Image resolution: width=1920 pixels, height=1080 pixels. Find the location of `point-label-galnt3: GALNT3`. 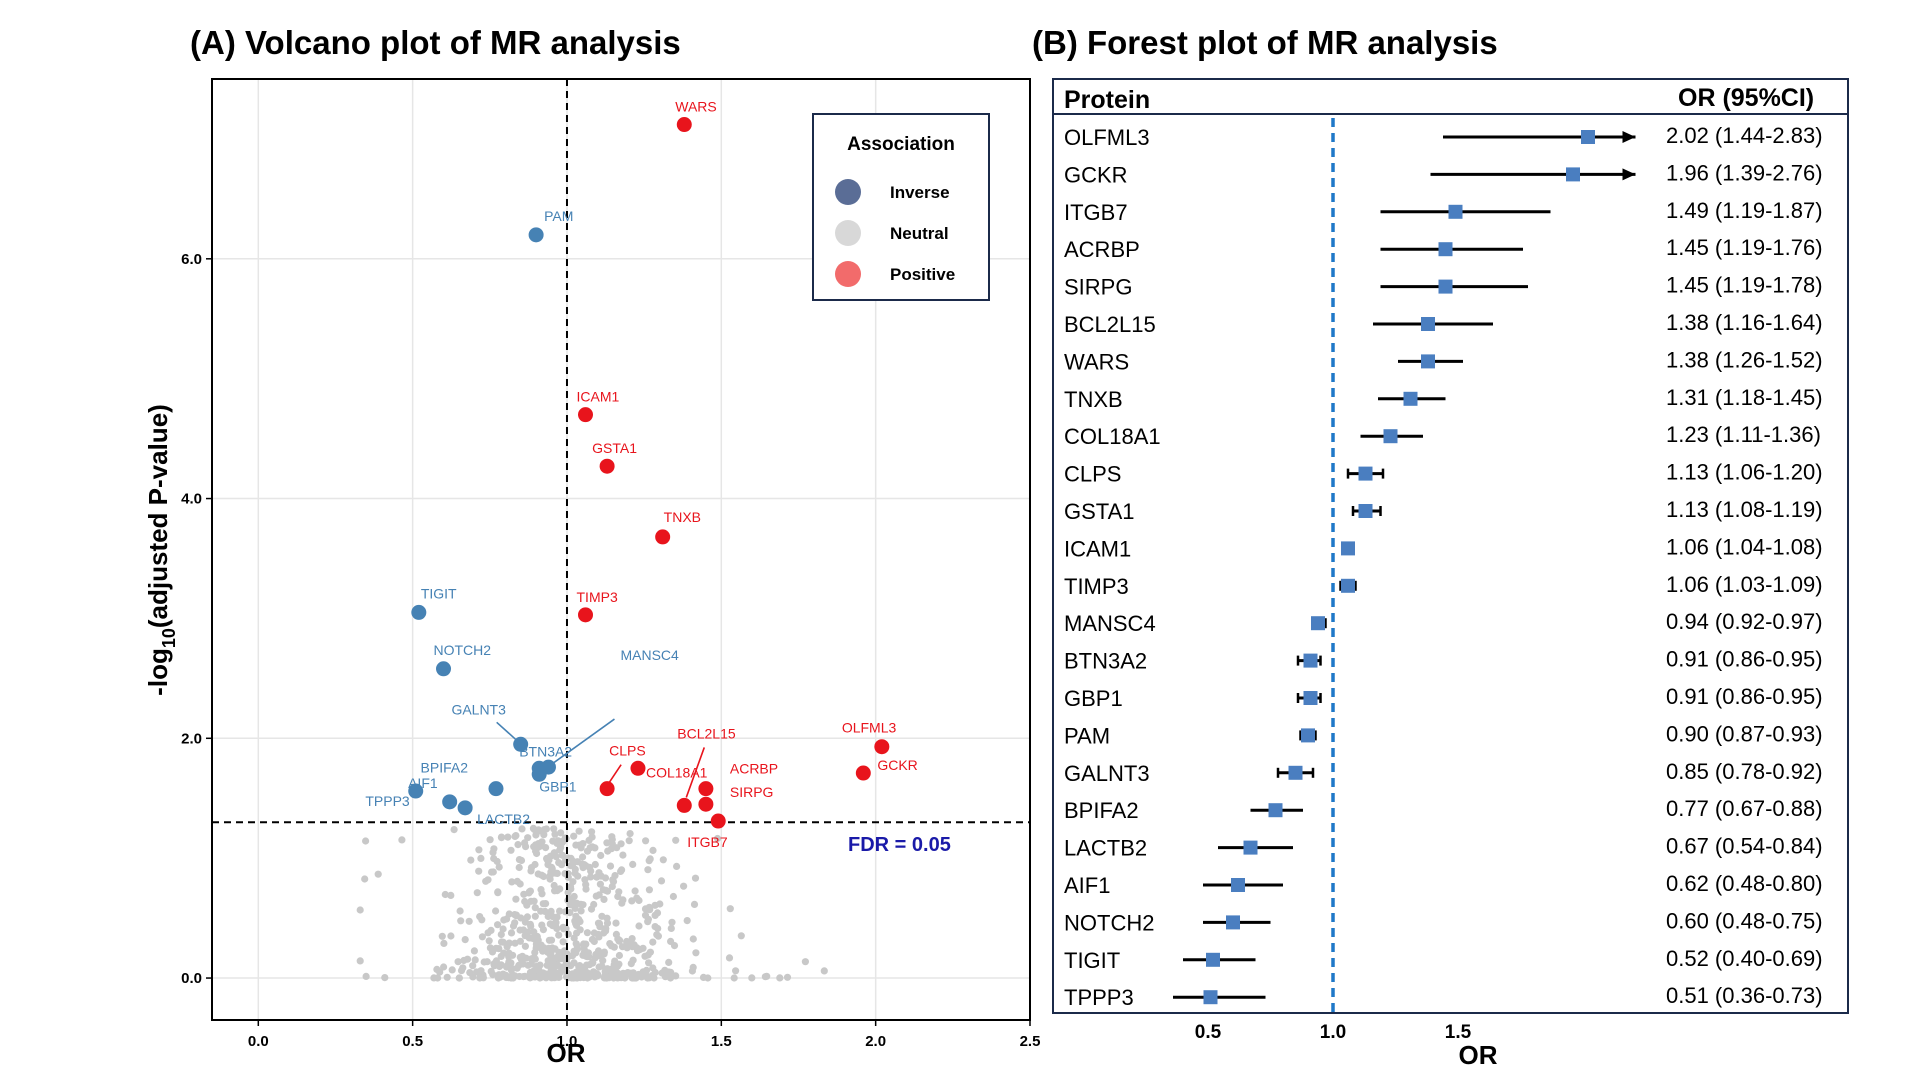

point-label-galnt3: GALNT3 is located at coordinates (478, 709).